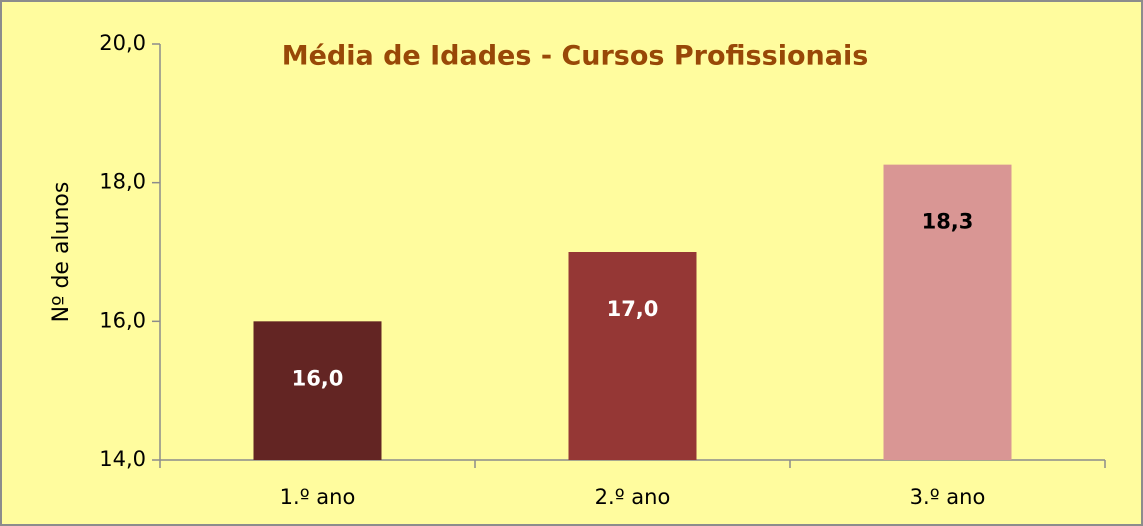  Describe the element at coordinates (122, 459) in the screenshot. I see `y-tick-label: 14,0` at that location.